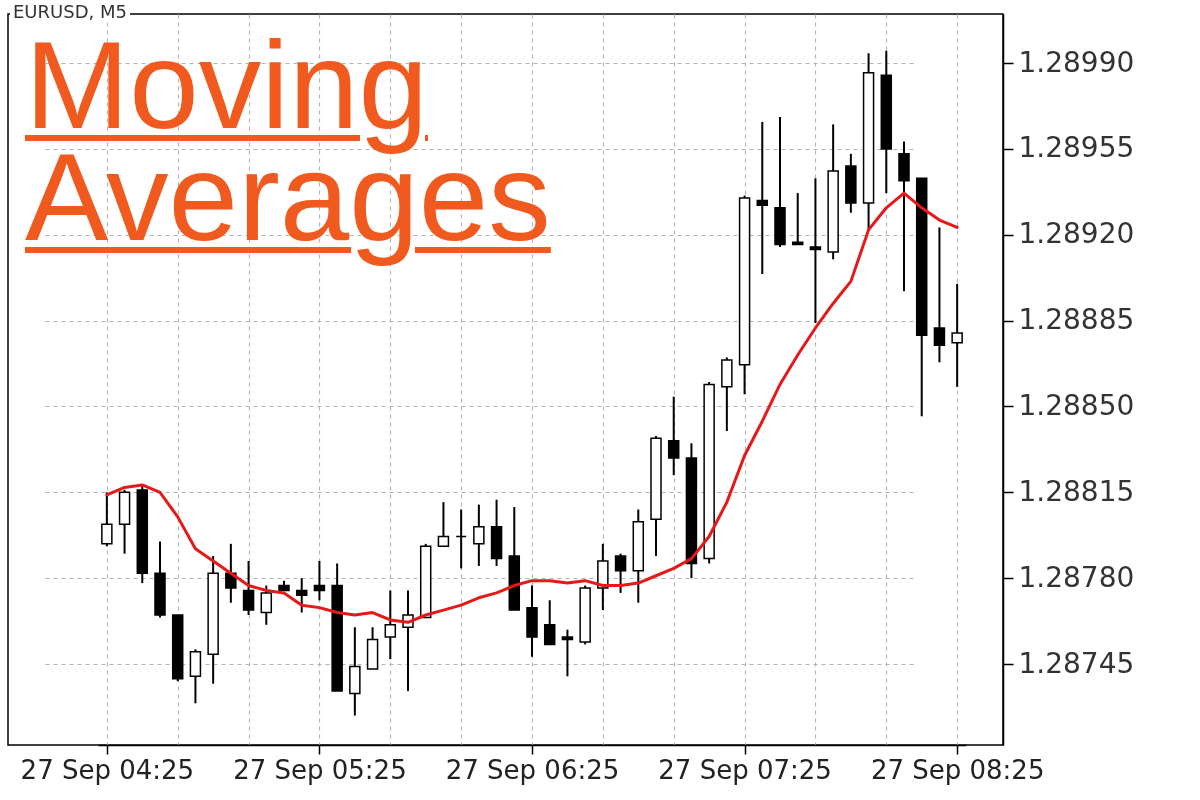 This screenshot has width=1200, height=800. I want to click on y-tick-label: 1.28780, so click(1076, 577).